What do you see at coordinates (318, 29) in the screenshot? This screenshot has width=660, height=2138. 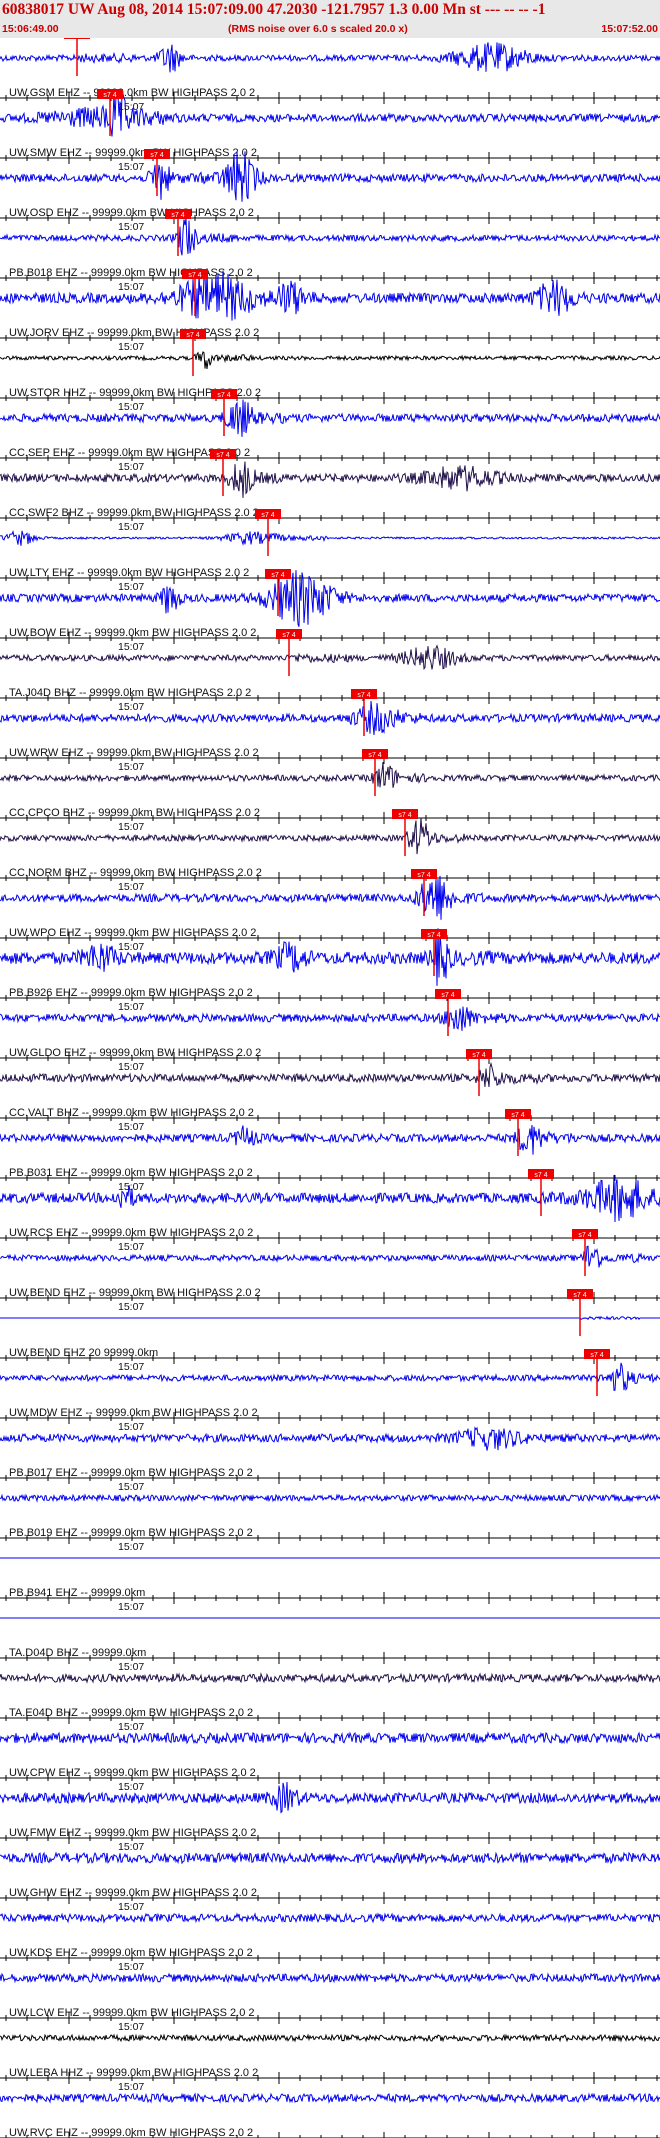 I see `rms-subtitle: (RMS noise over 6.0 s scaled 20.0 x)` at bounding box center [318, 29].